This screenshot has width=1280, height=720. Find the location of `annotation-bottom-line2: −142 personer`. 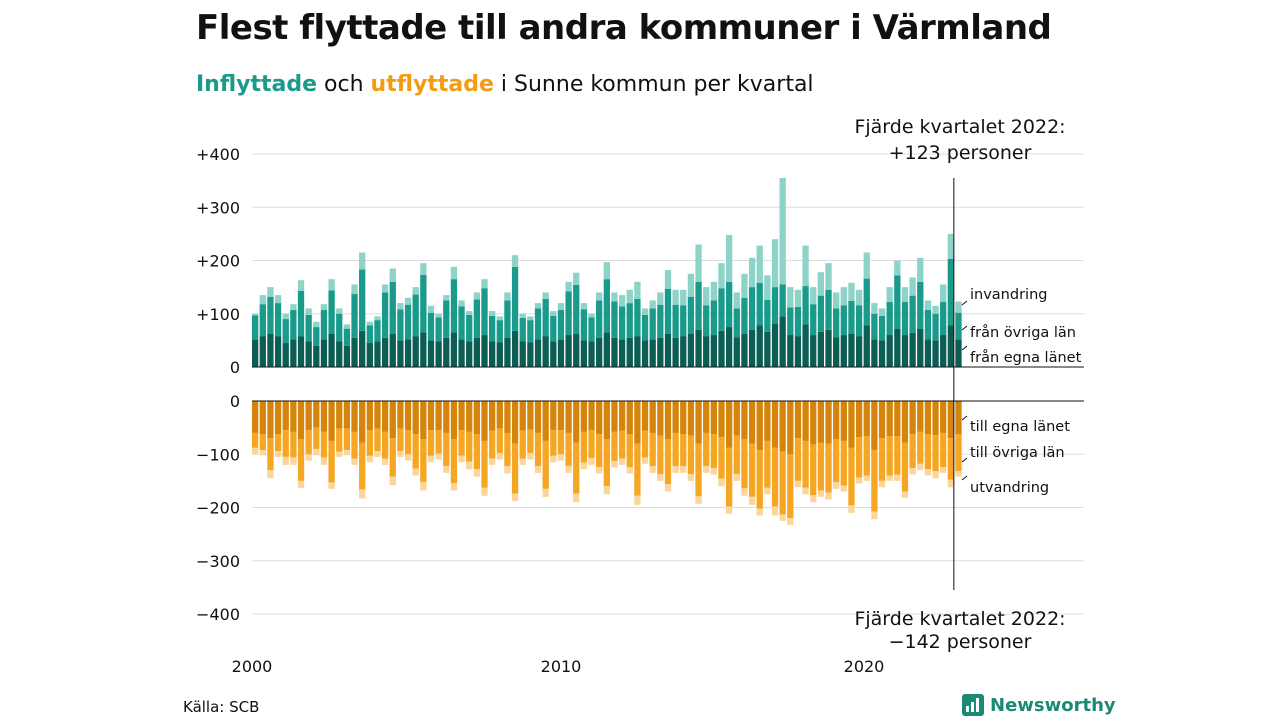

annotation-bottom-line2: −142 personer is located at coordinates (960, 642).